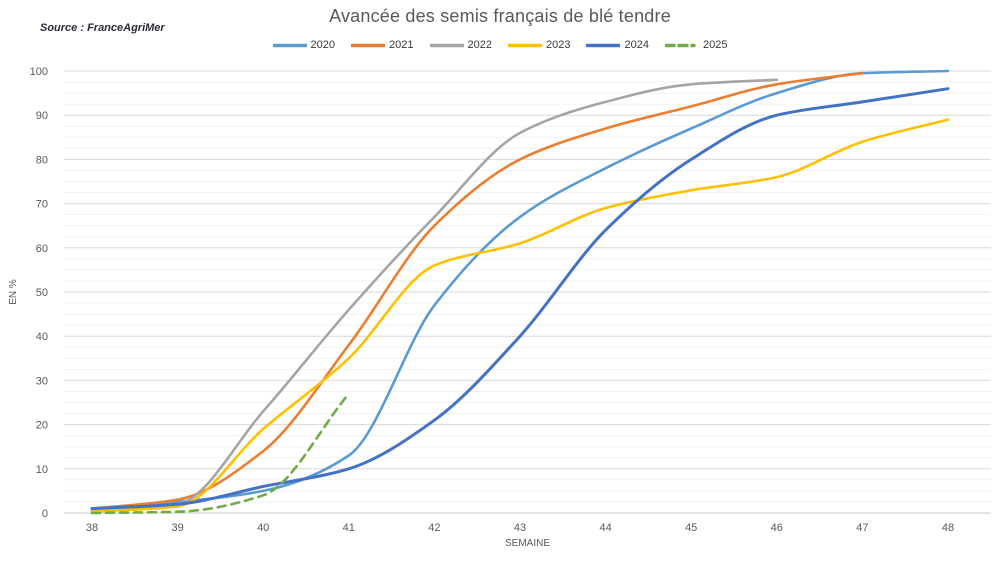 Image resolution: width=1000 pixels, height=562 pixels. Describe the element at coordinates (558, 45) in the screenshot. I see `legend-label-2023: 2023` at that location.